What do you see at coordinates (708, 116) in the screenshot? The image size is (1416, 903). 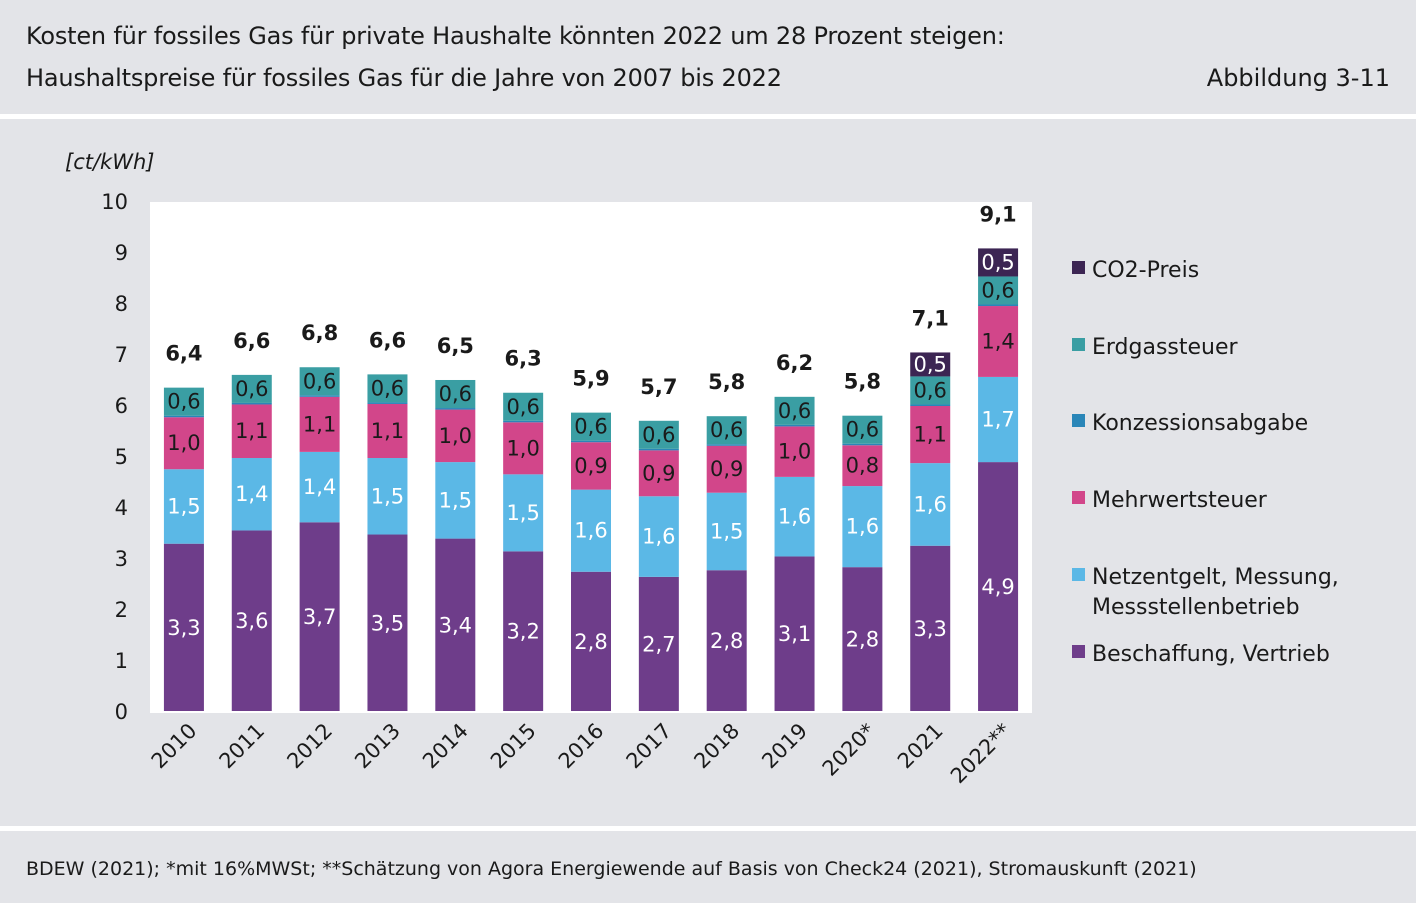 I see `top-divider` at bounding box center [708, 116].